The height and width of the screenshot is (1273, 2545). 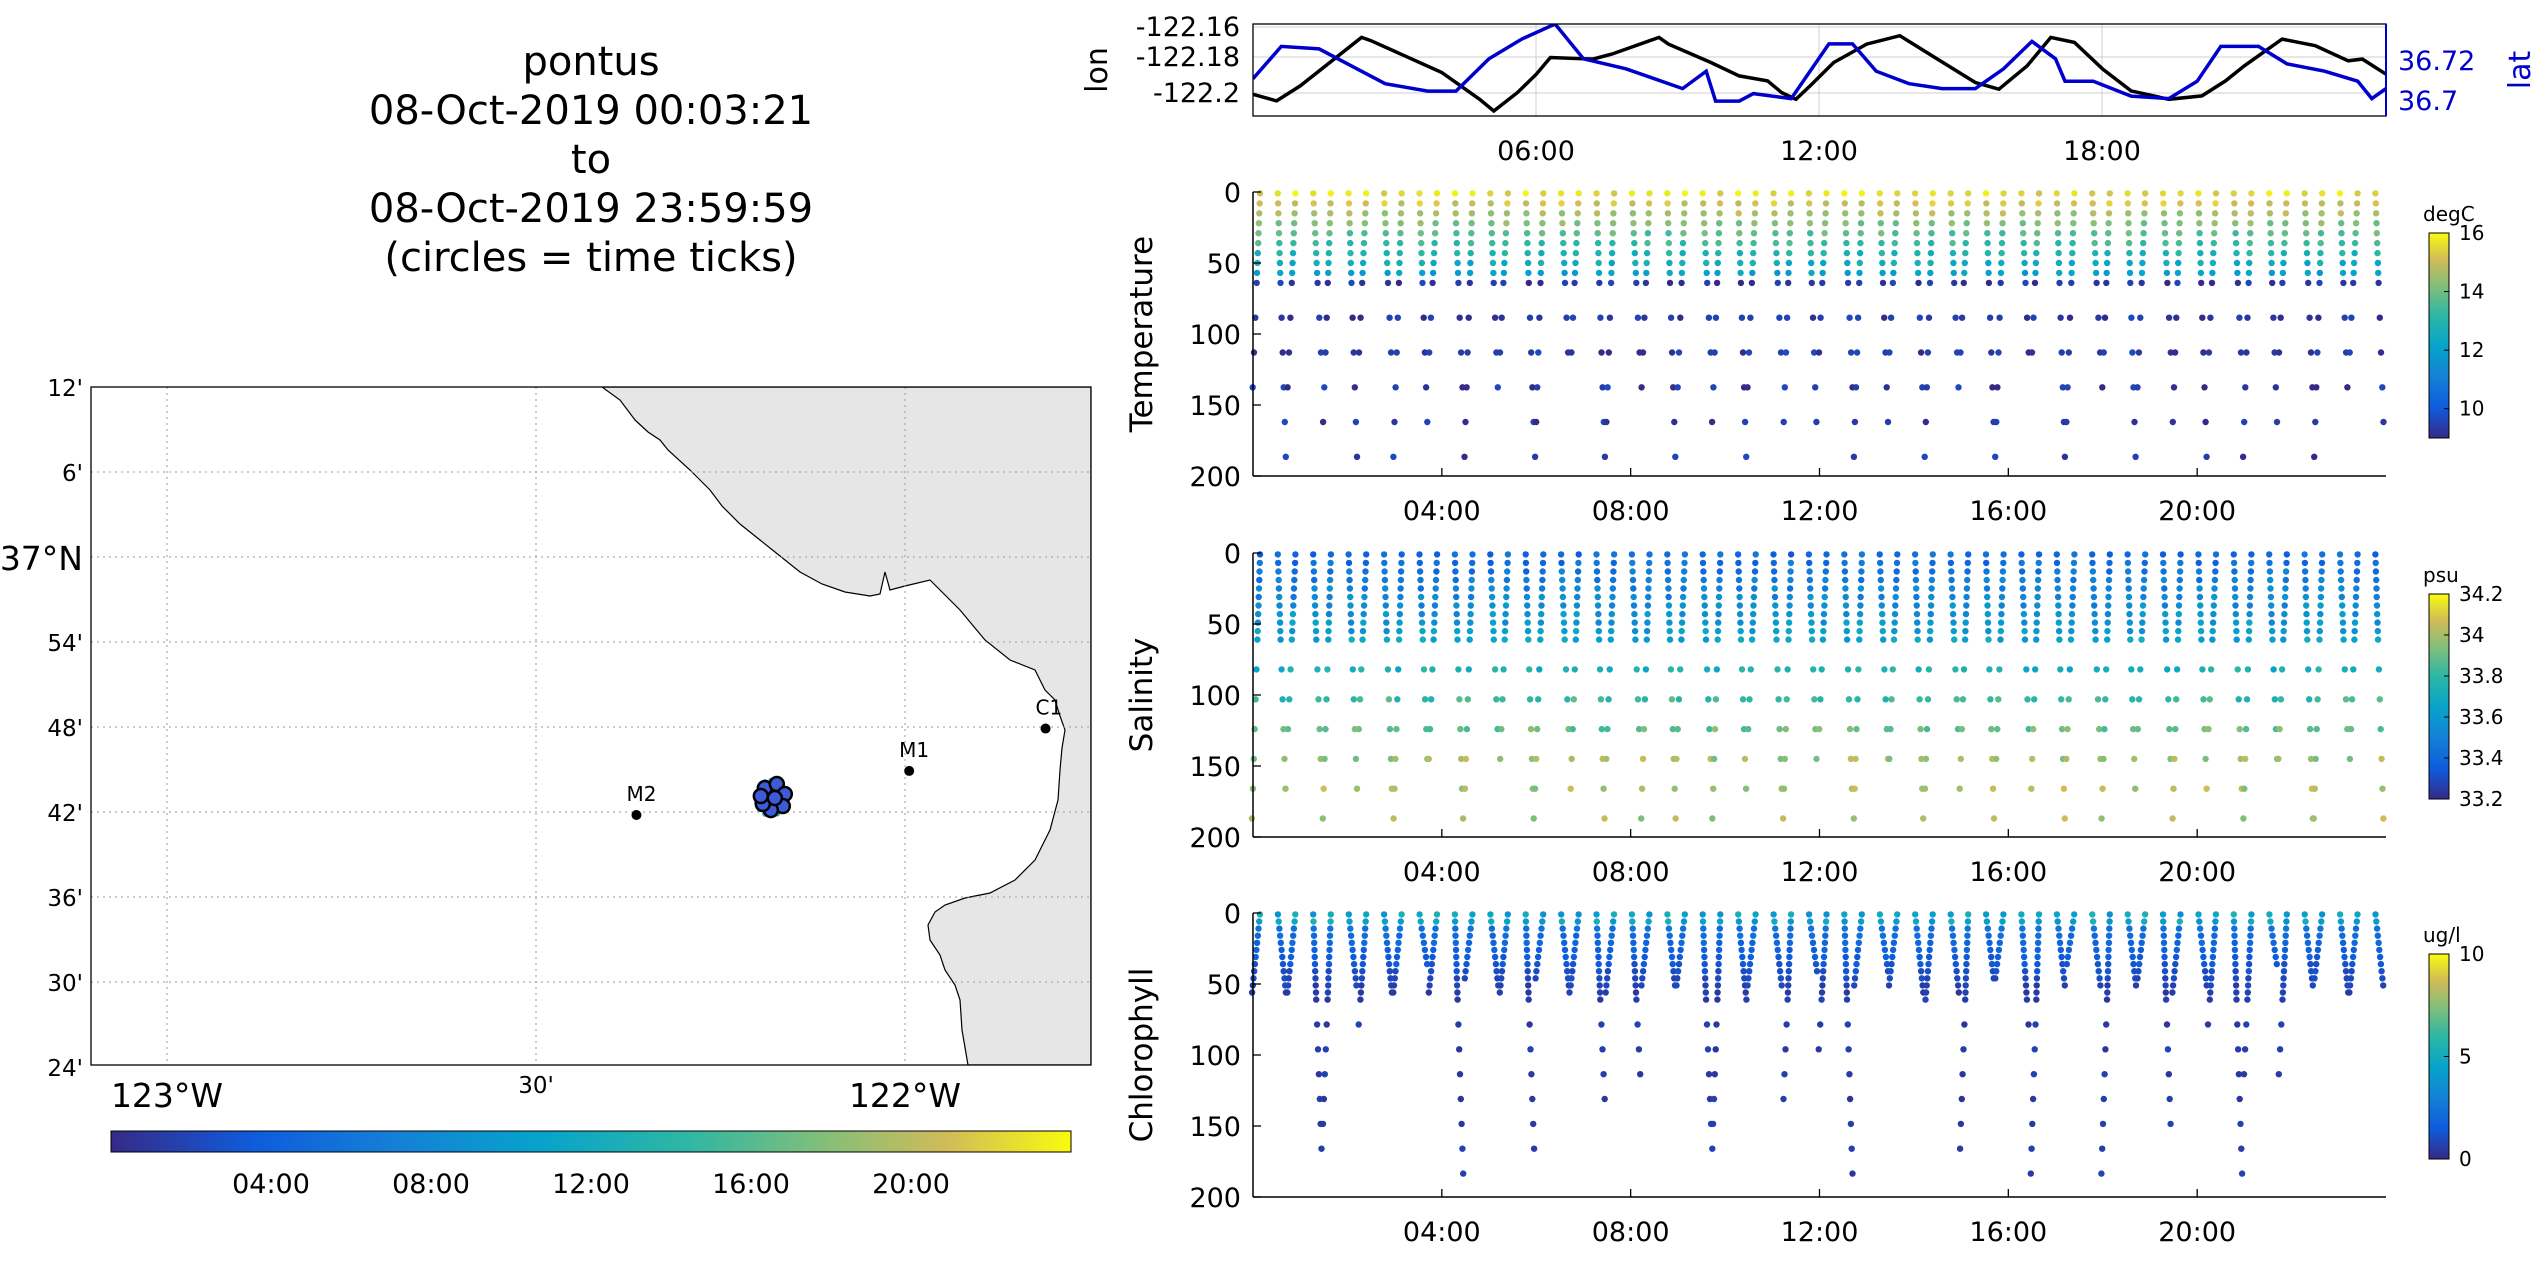 I want to click on position-x-ticks: 06:00 12:00 18:00, so click(x=1819, y=151).